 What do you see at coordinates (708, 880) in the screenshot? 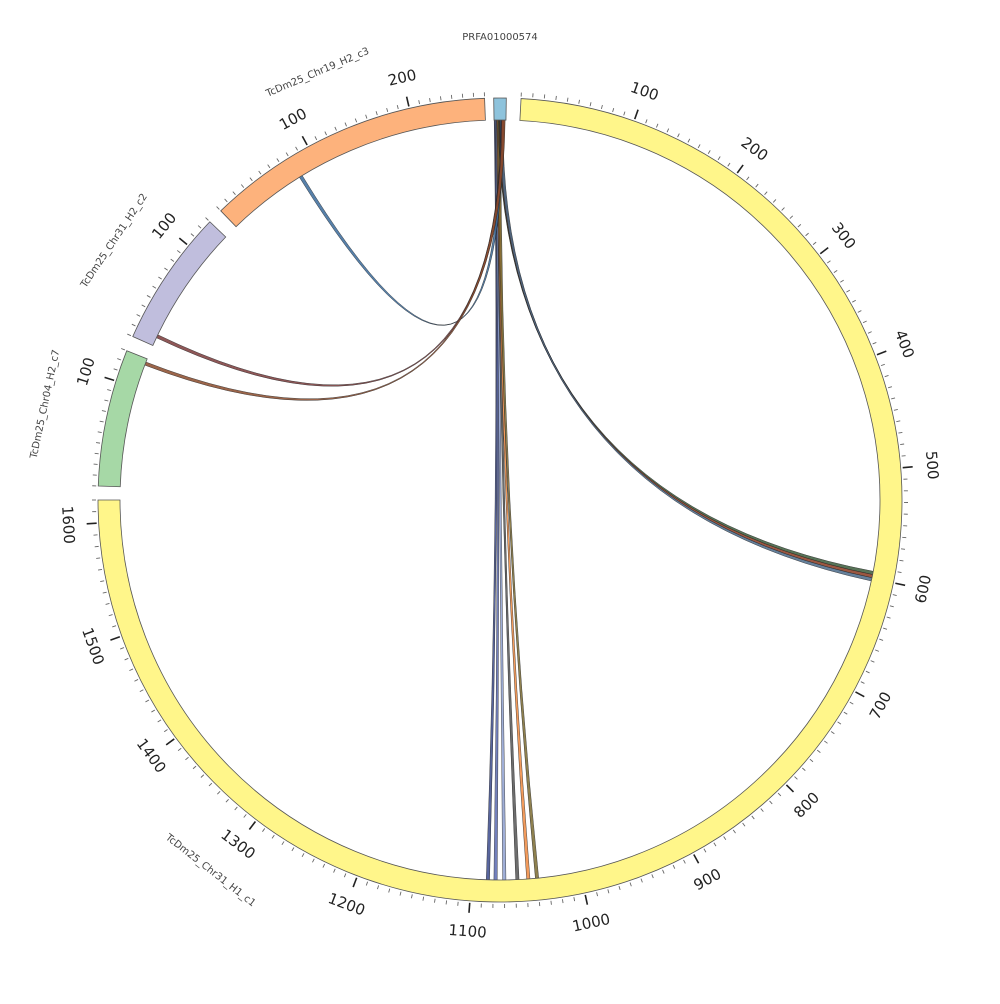
I see `tick-label: 900` at bounding box center [708, 880].